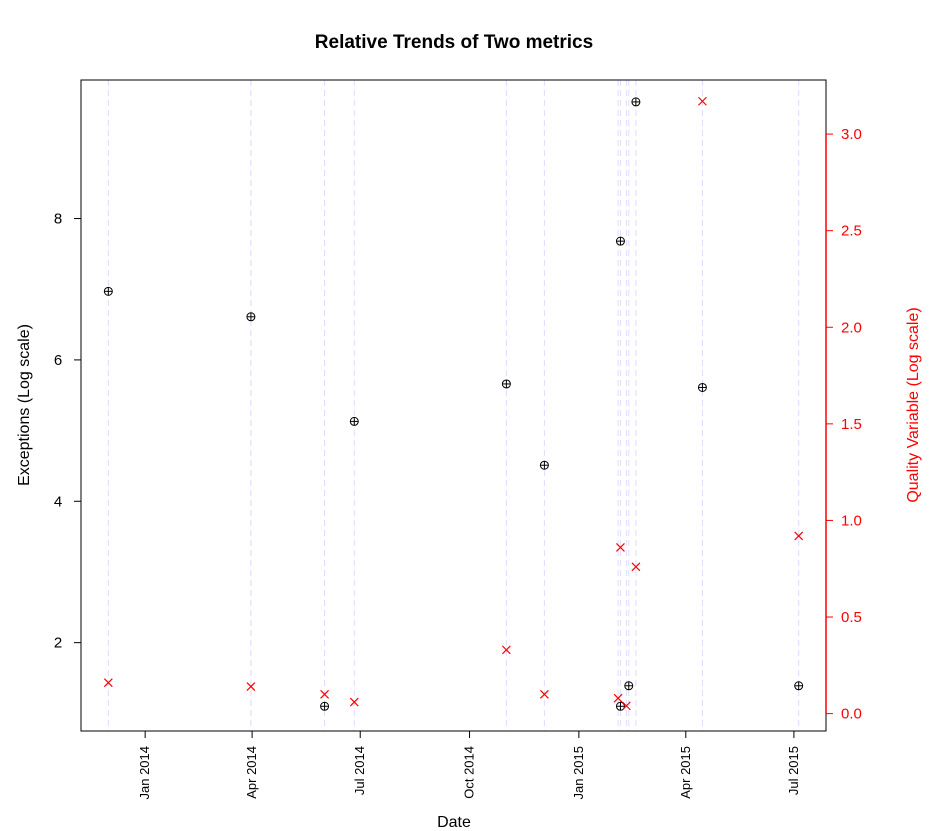 The width and height of the screenshot is (946, 831). I want to click on y-left-tick-label: 6, so click(58, 360).